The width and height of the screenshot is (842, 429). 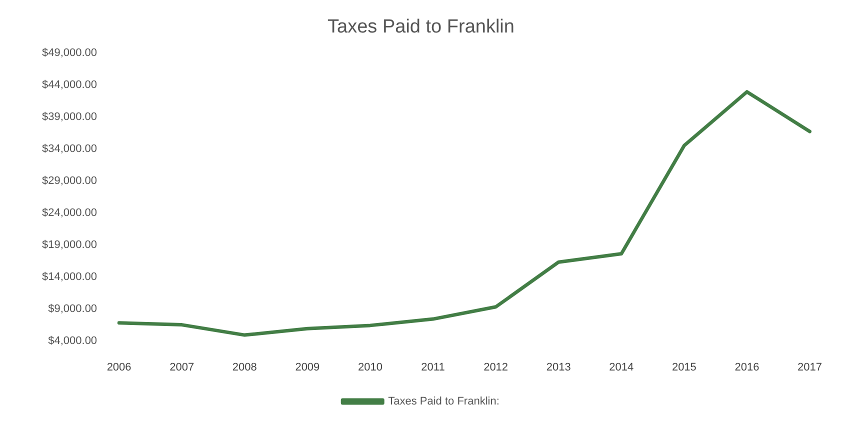 I want to click on x-tick-label: 2008, so click(x=244, y=367).